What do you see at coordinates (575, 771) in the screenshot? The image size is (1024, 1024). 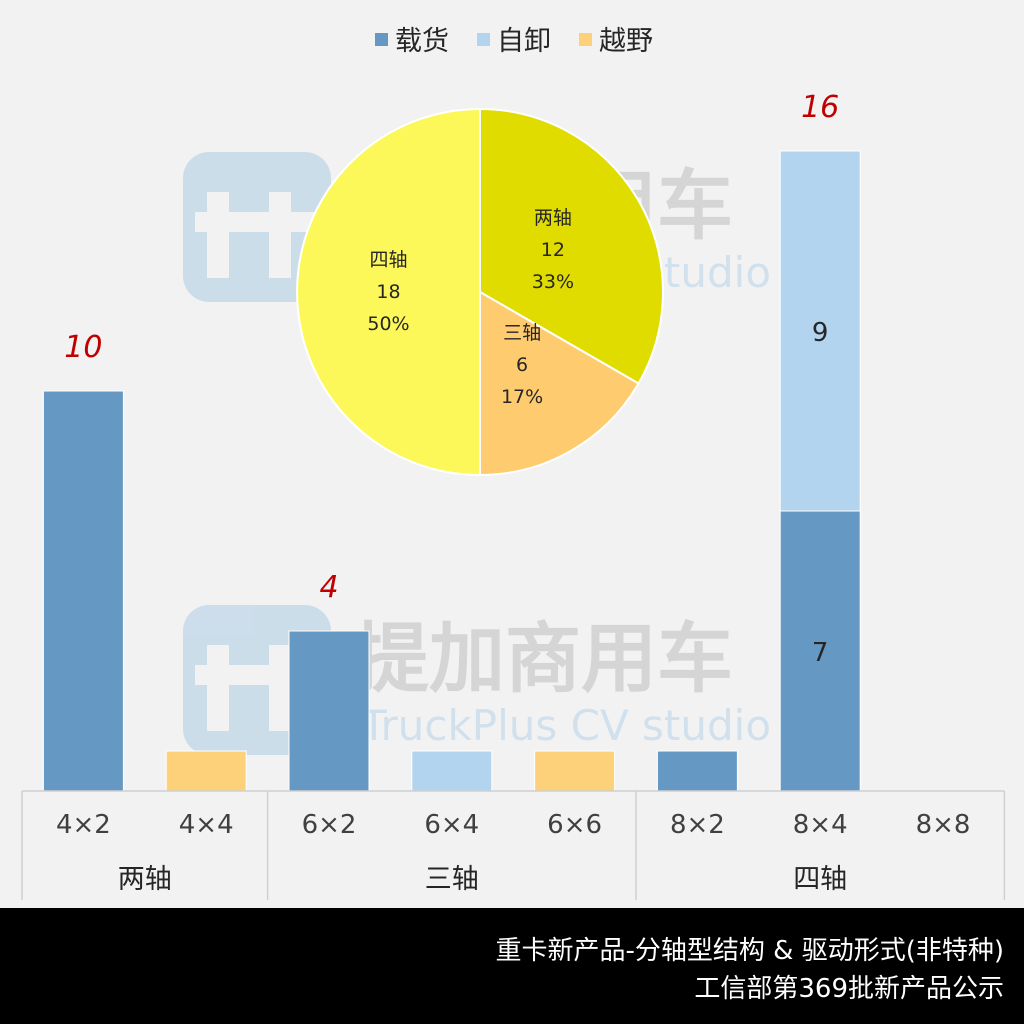 I see `bar-6×6-越野` at bounding box center [575, 771].